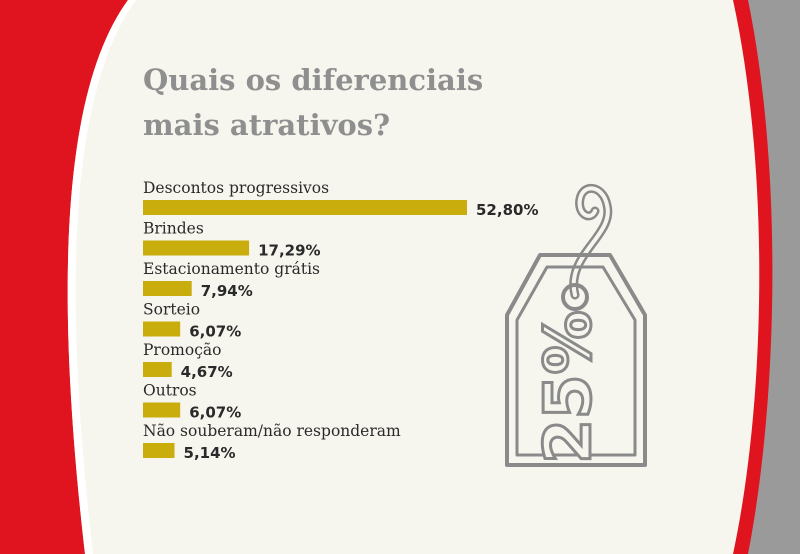 The image size is (800, 554). I want to click on value-label: 7,94%, so click(227, 291).